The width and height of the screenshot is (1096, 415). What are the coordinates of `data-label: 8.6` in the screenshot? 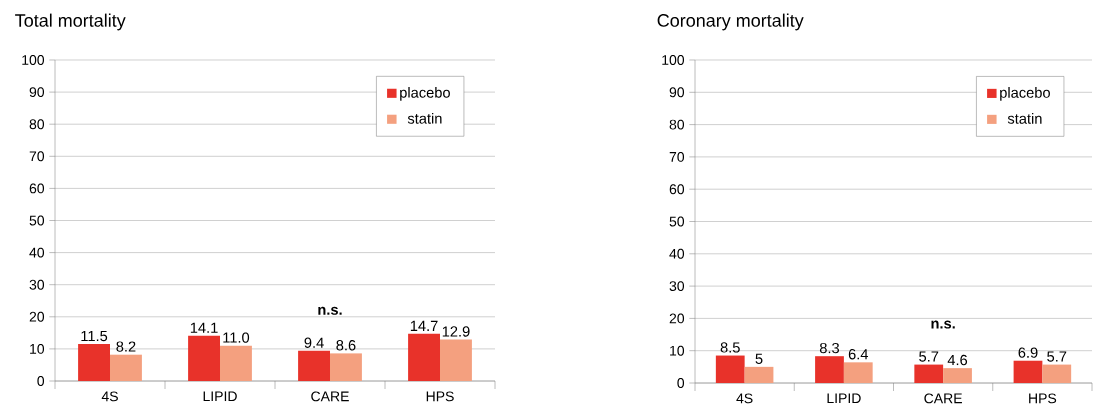 It's located at (346, 345).